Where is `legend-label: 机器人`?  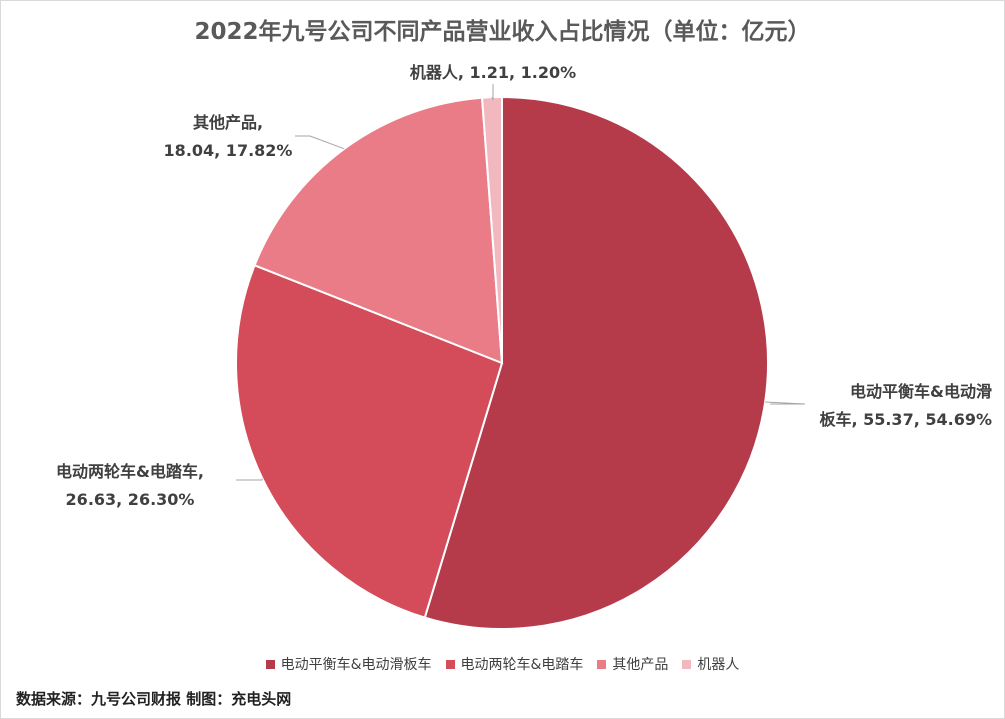
legend-label: 机器人 is located at coordinates (718, 665).